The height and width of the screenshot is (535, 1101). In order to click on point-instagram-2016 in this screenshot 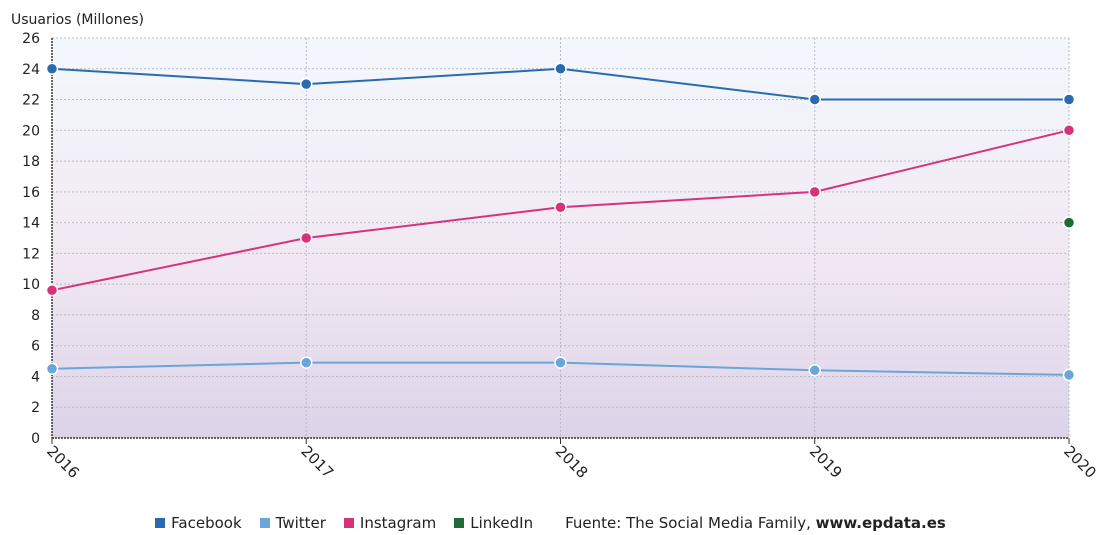, I will do `click(52, 290)`.